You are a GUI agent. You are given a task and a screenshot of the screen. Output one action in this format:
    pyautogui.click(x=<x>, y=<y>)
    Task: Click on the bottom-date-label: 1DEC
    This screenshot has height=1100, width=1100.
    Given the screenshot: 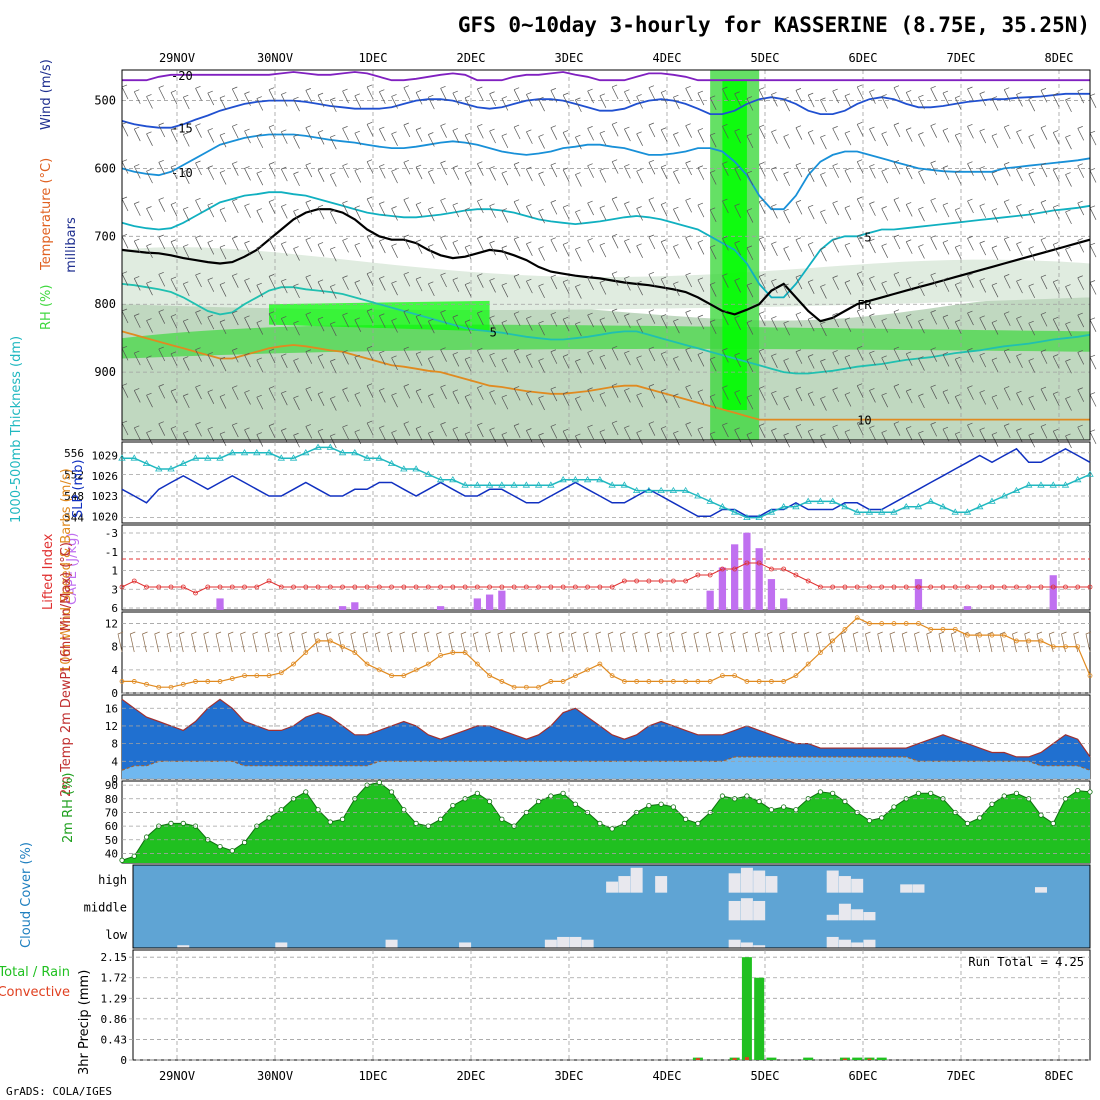 What is the action you would take?
    pyautogui.click(x=373, y=1076)
    